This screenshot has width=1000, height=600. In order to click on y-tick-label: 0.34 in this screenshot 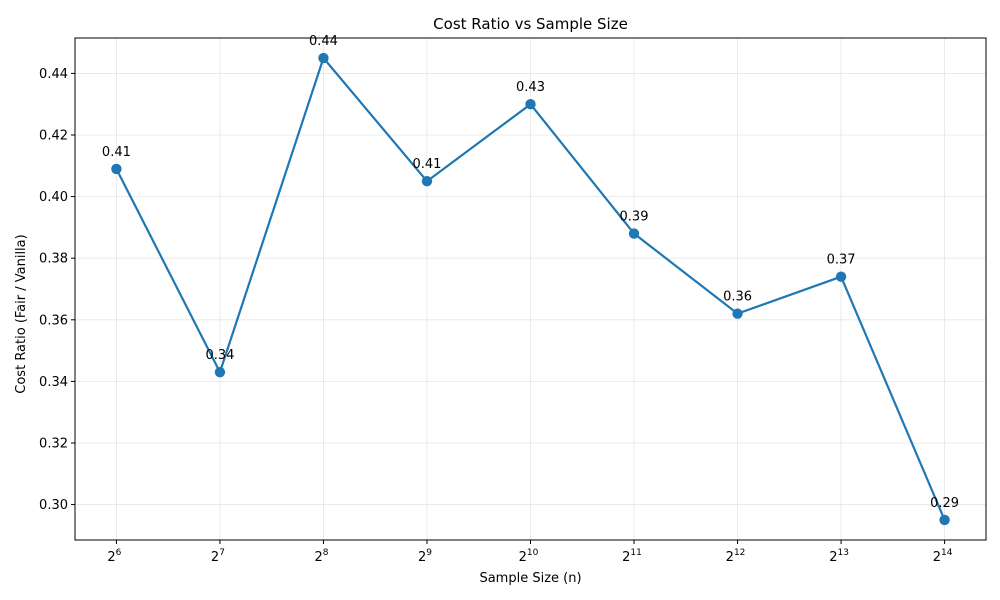, I will do `click(53, 382)`.